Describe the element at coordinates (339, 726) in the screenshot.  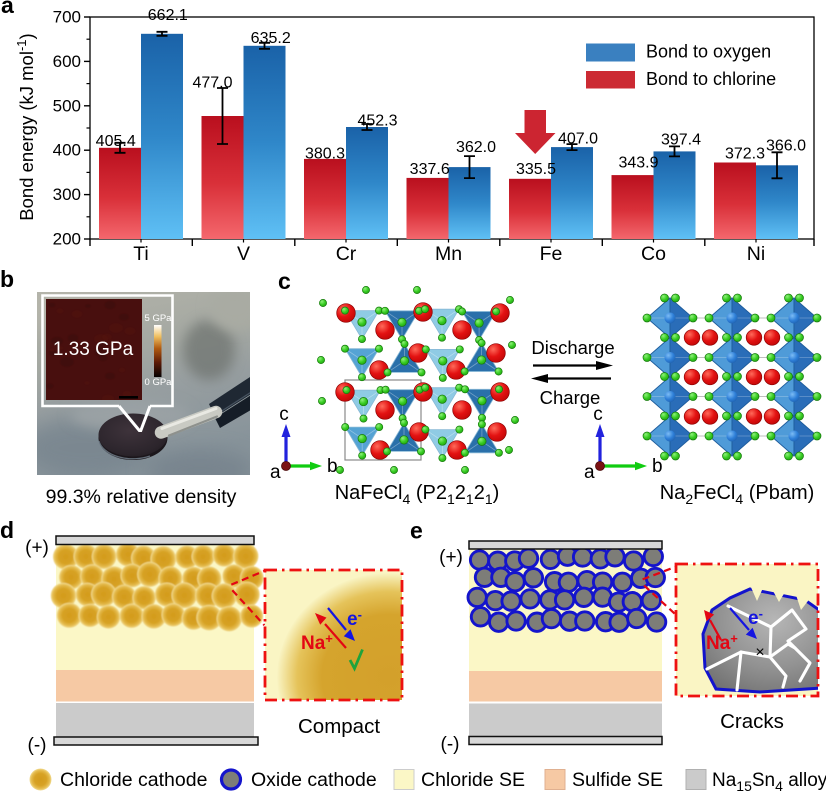
I see `svg-text: Compact` at that location.